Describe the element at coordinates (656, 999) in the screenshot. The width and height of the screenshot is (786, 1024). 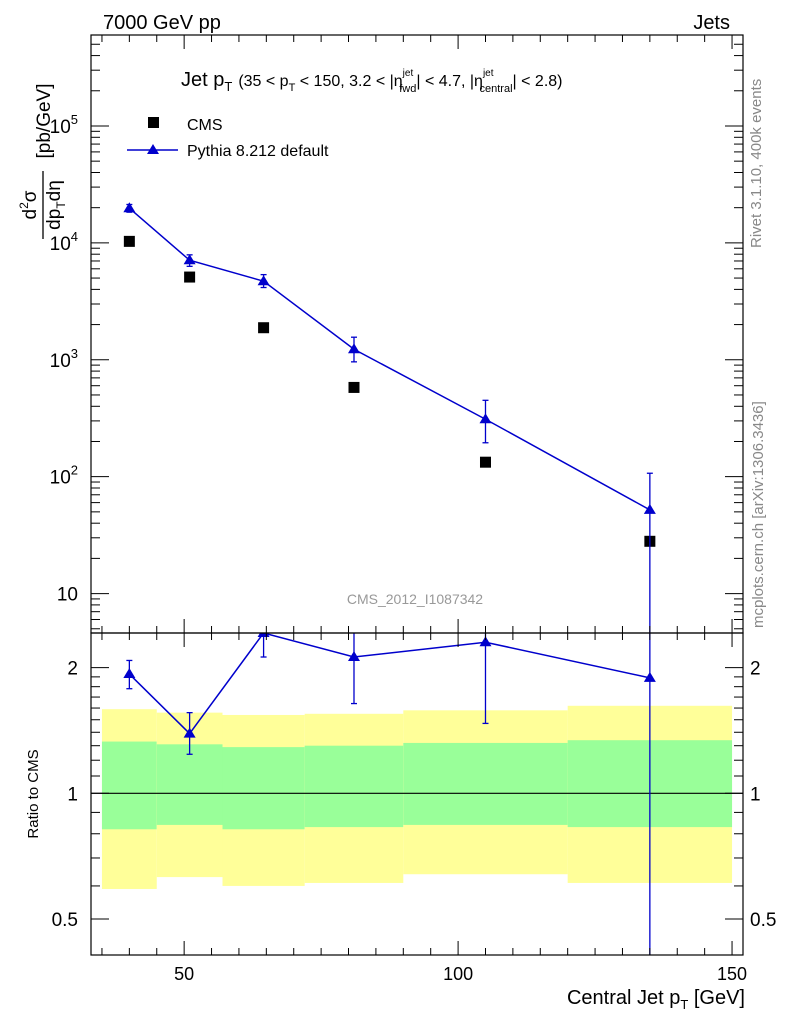
I see `x-axis-label: Central Jet pT [GeV]` at that location.